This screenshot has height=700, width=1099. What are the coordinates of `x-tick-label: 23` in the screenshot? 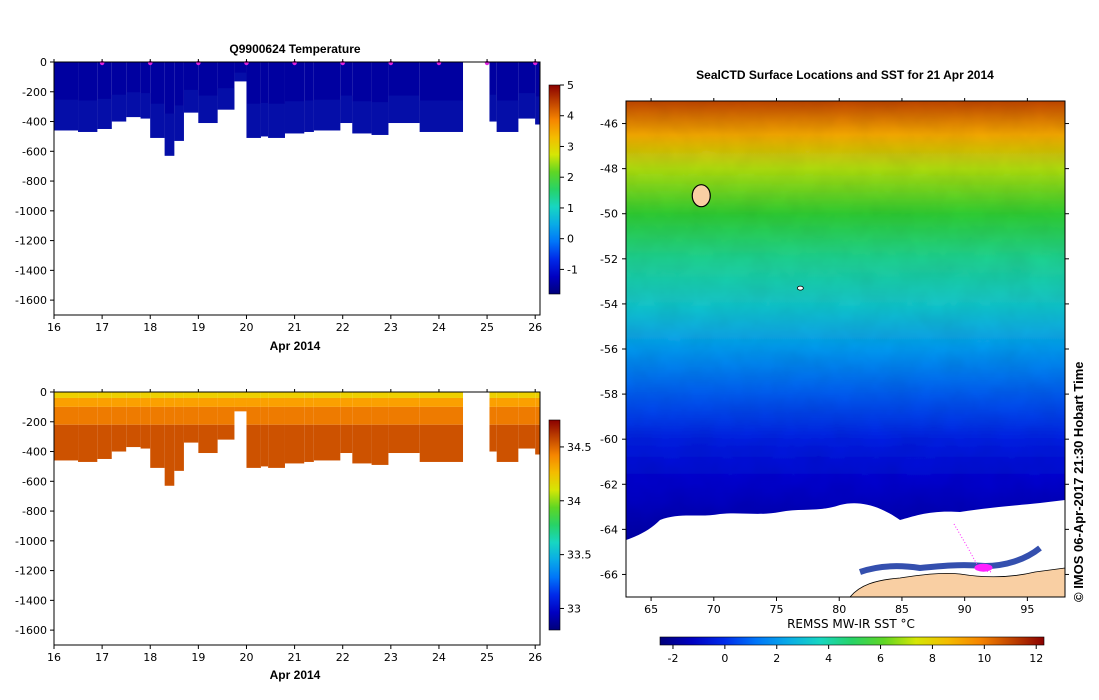 It's located at (391, 657).